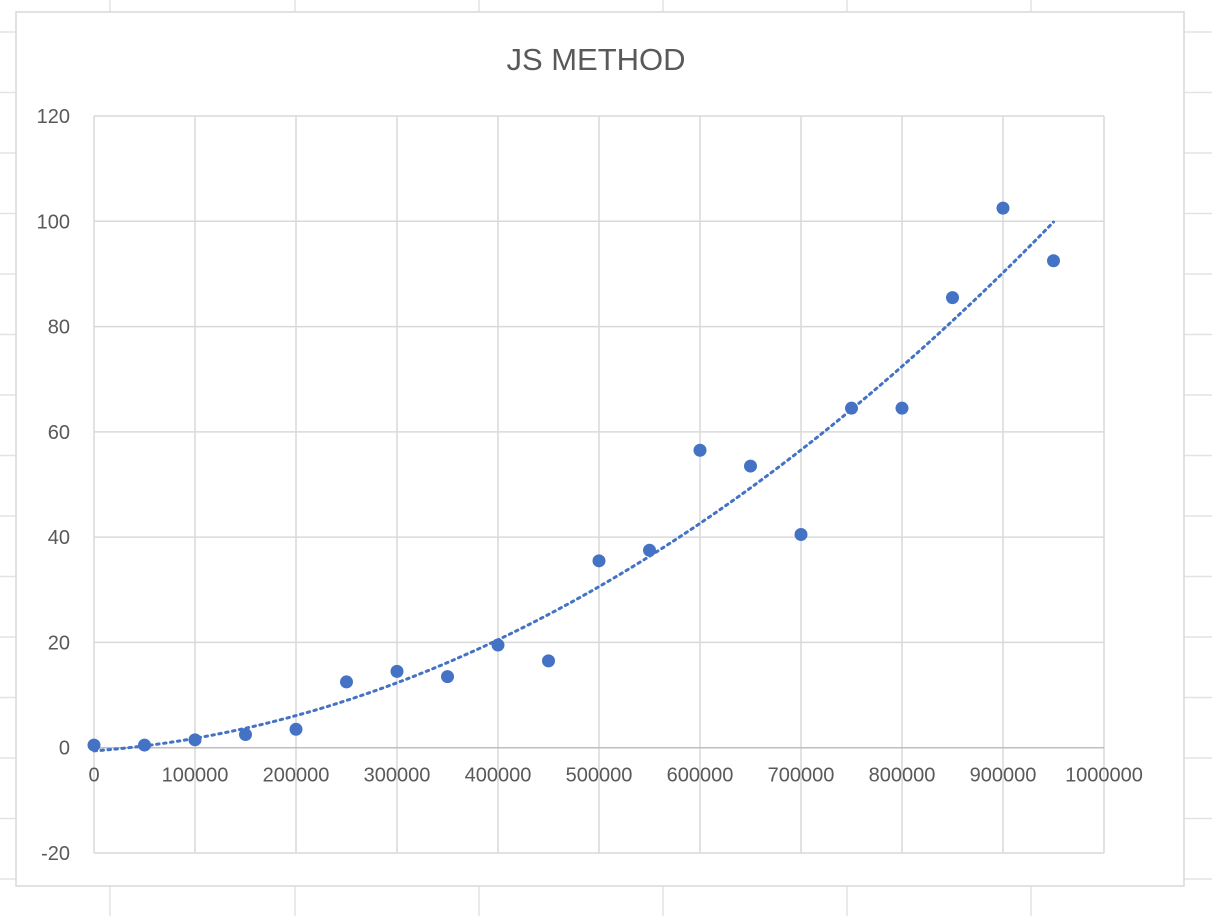 The width and height of the screenshot is (1212, 916). I want to click on y-tick-label: 20, so click(59, 643).